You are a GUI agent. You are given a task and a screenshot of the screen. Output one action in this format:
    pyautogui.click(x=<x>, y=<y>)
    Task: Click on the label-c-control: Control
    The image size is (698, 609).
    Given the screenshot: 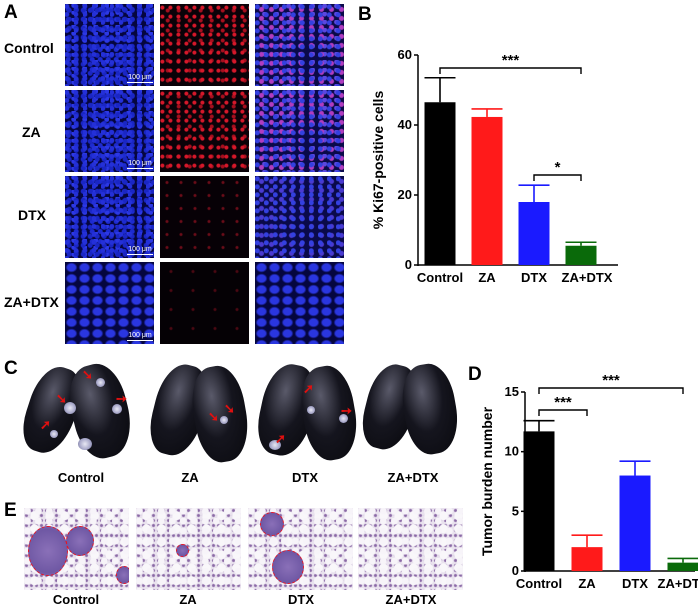 What is the action you would take?
    pyautogui.click(x=81, y=477)
    